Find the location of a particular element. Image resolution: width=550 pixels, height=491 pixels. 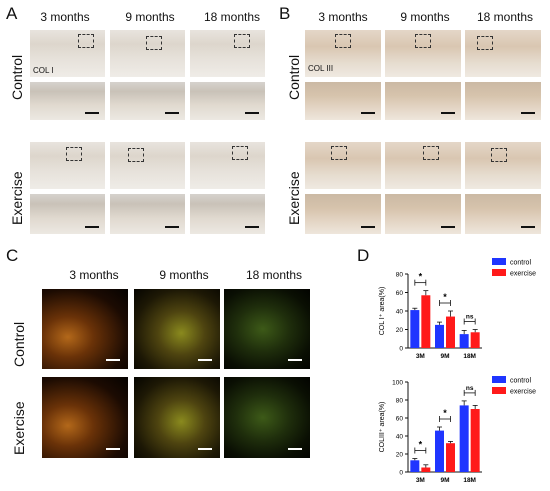

y-axis-label: COL I⁺ area(%) is located at coordinates (382, 311).